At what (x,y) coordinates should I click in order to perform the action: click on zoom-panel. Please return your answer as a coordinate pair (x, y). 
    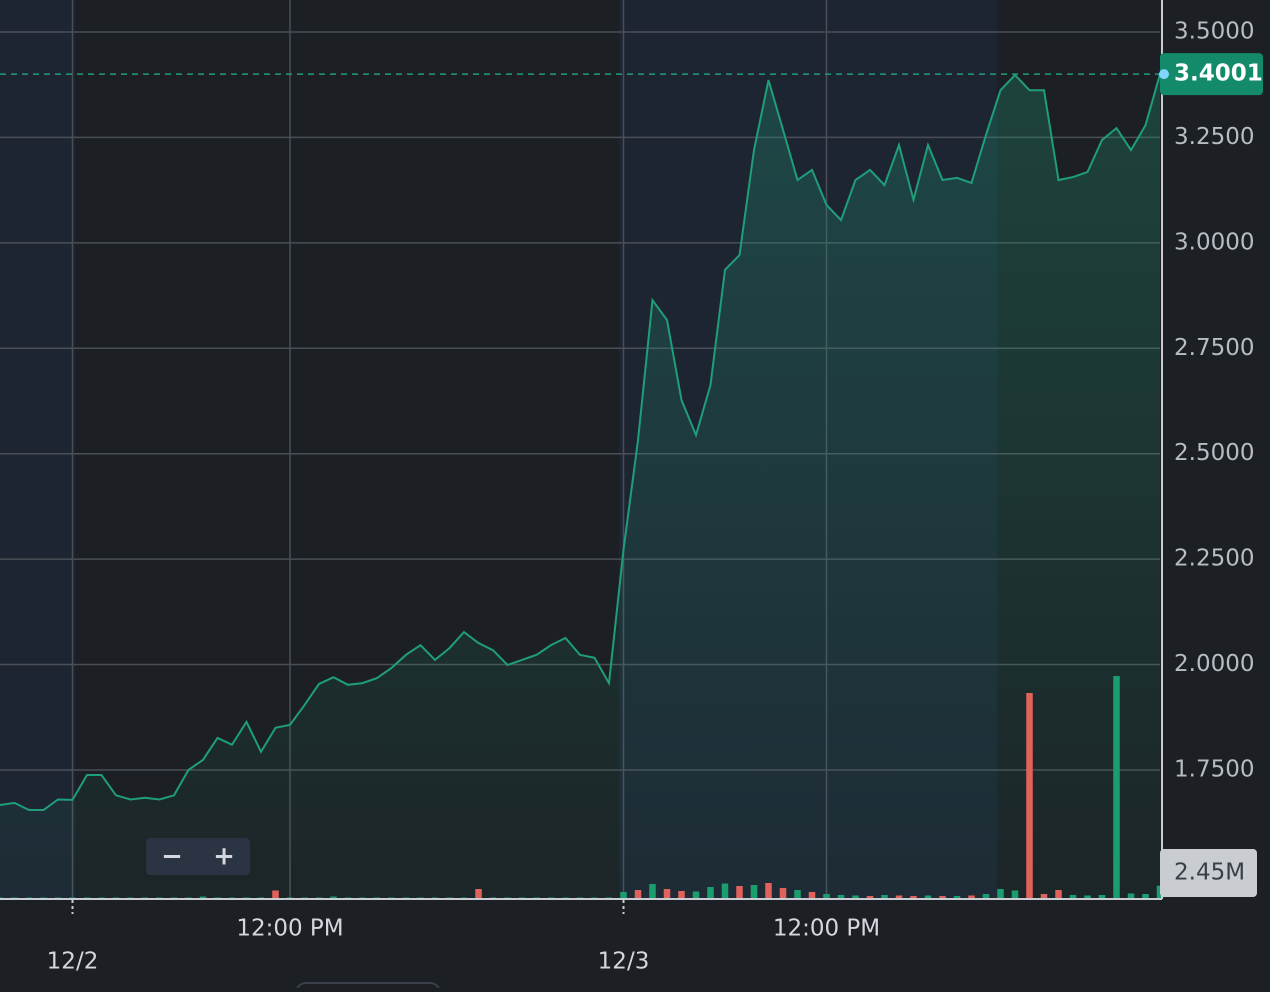
    Looking at the image, I should click on (198, 856).